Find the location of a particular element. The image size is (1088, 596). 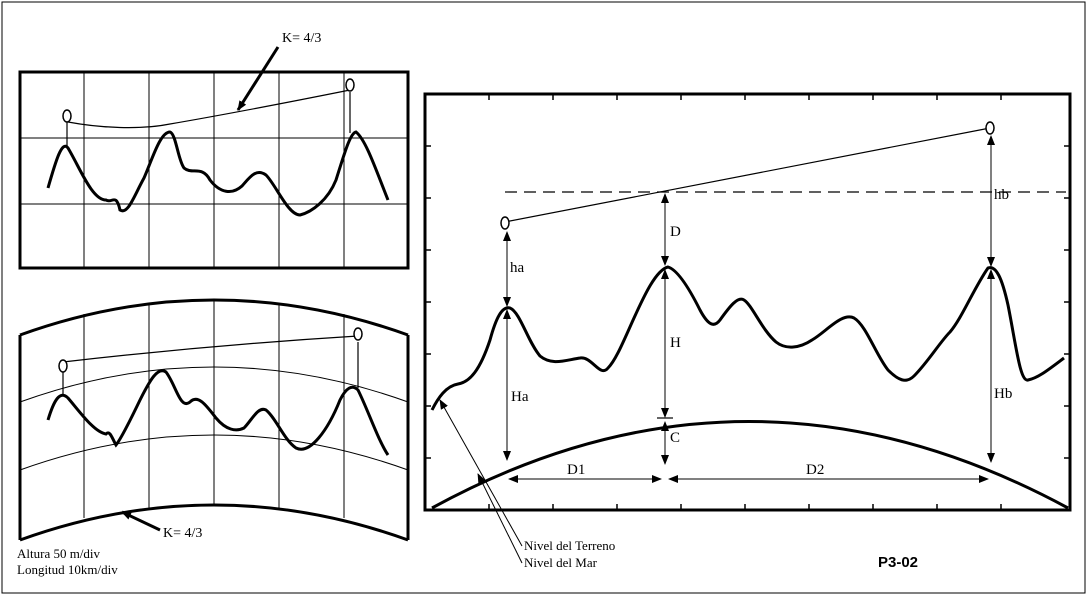

panel-flat-k-label: K= 4/3 is located at coordinates (301, 38).